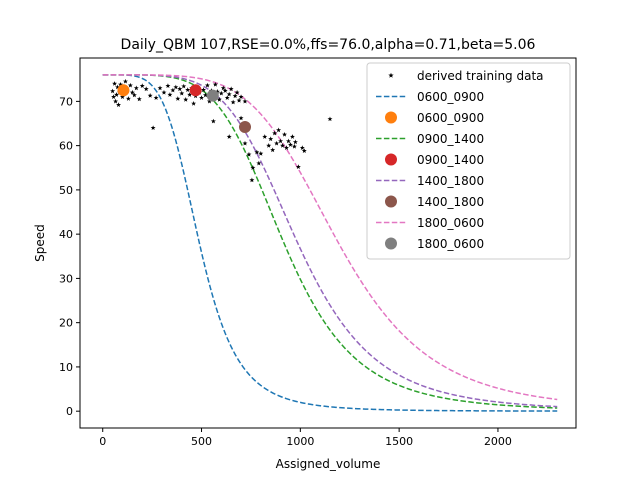 This screenshot has height=480, width=640. I want to click on x-axis-label: Assigned_volume, so click(328, 464).